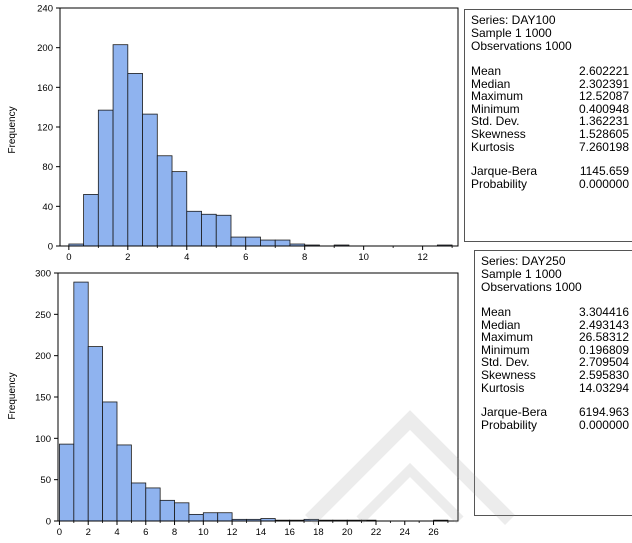 This screenshot has height=543, width=632. Describe the element at coordinates (555, 418) in the screenshot. I see `jarque-bera-table: Jarque-Bera 6194.963 Probability 0.000000` at that location.